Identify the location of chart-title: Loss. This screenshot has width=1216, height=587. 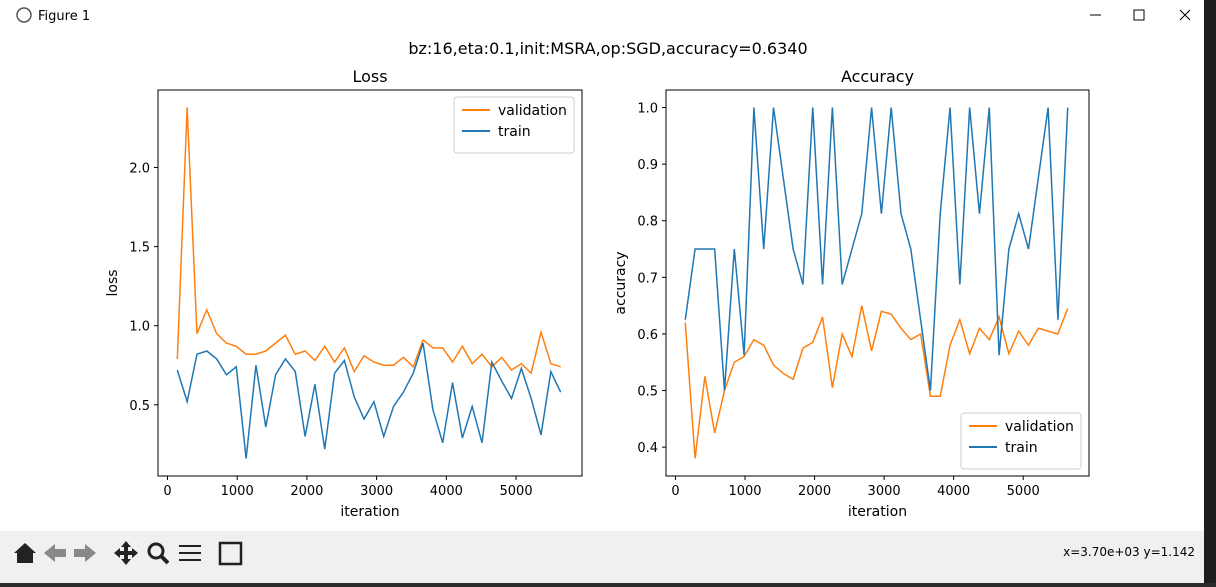
(369, 76).